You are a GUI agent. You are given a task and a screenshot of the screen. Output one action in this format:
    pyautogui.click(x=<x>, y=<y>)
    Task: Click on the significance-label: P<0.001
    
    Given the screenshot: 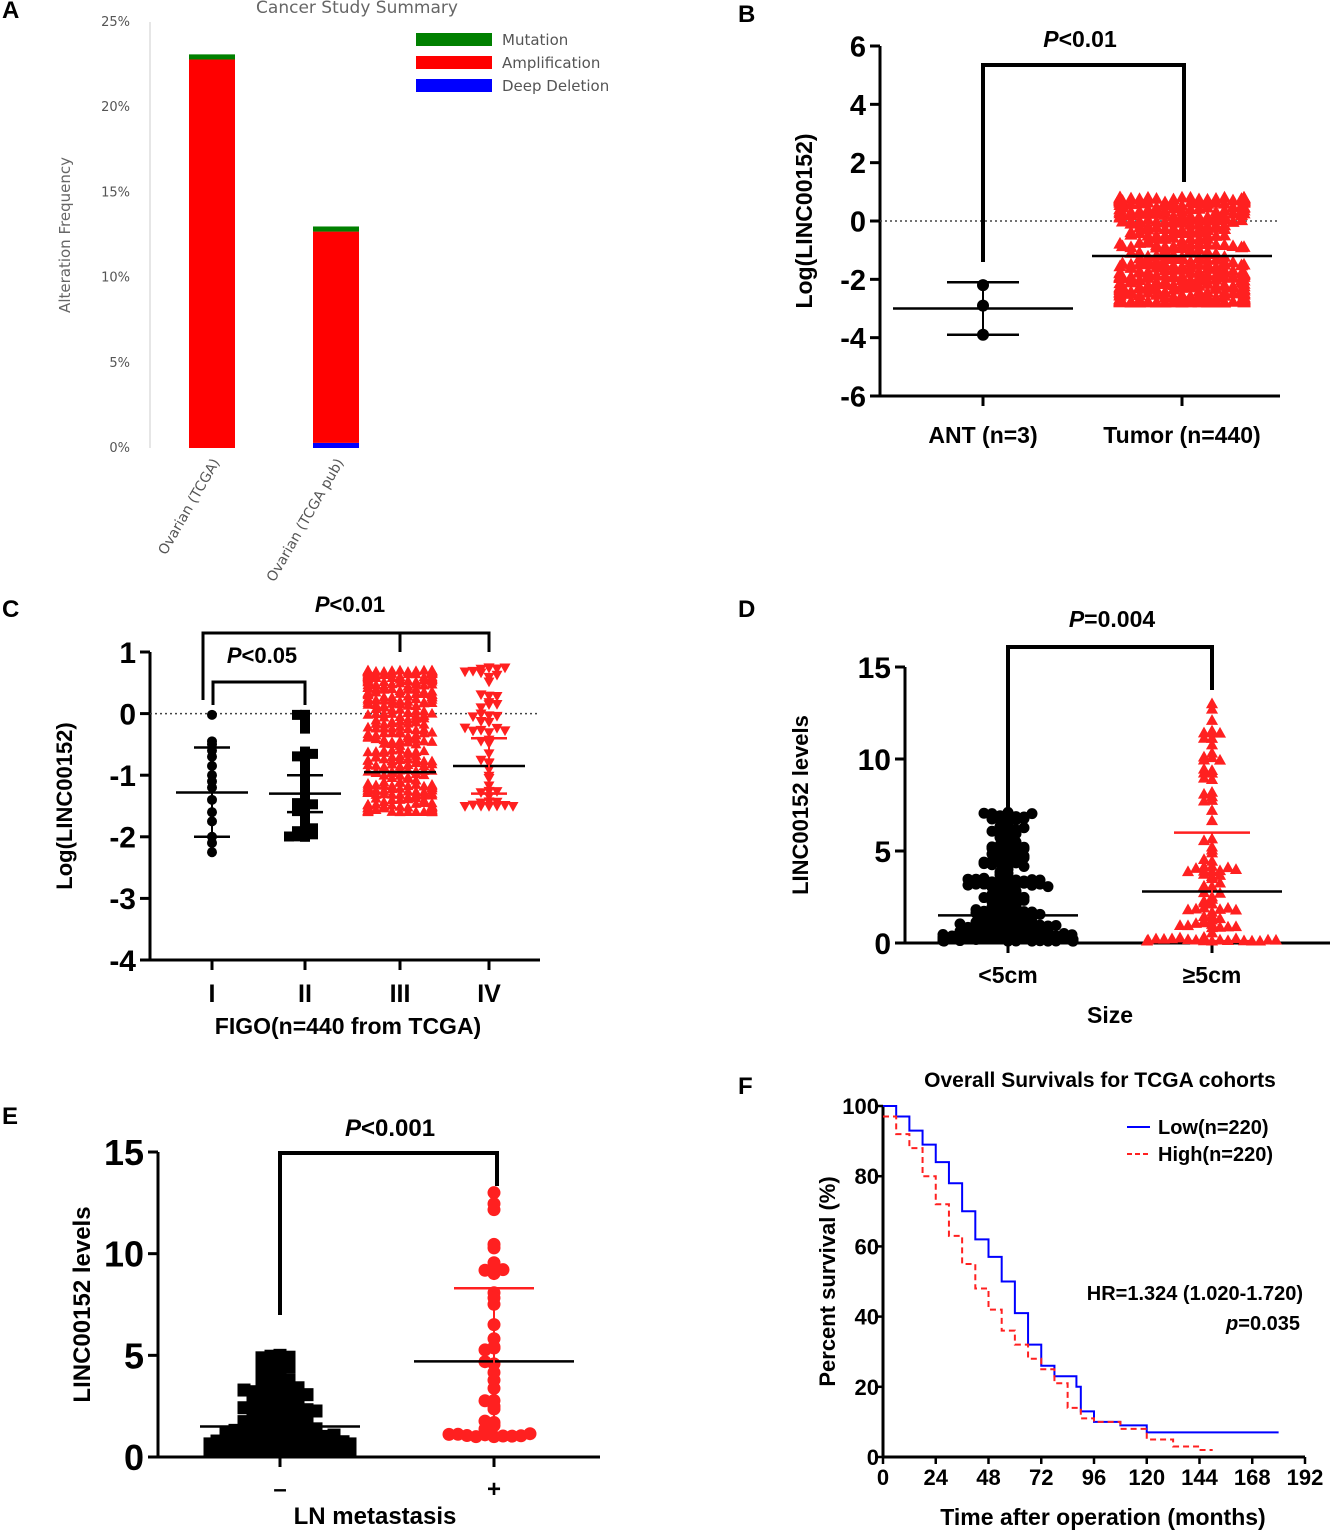 What is the action you would take?
    pyautogui.click(x=390, y=1128)
    